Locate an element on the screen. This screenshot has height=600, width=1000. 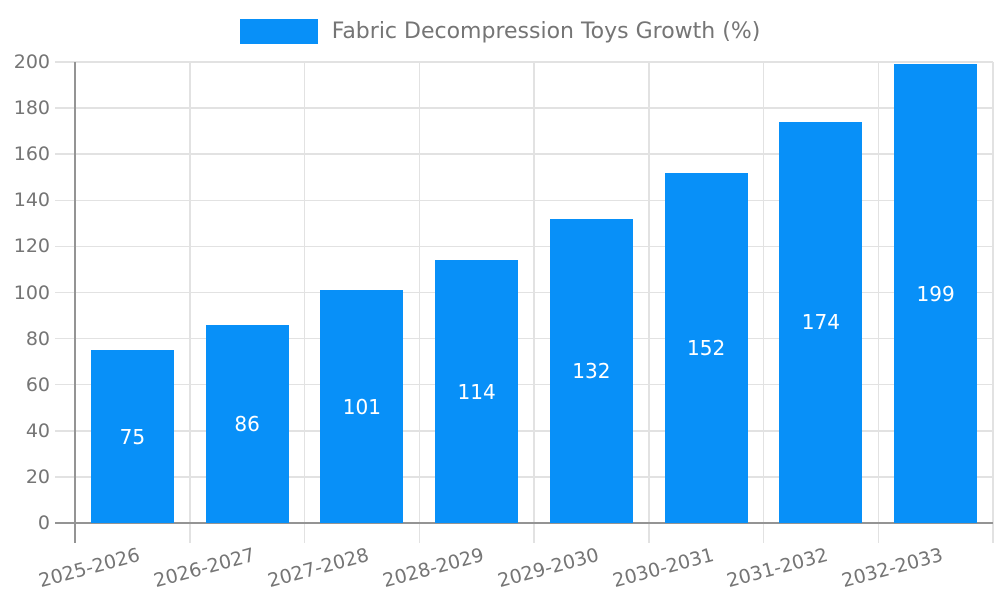
y-tick-label: 180 is located at coordinates (31, 108).